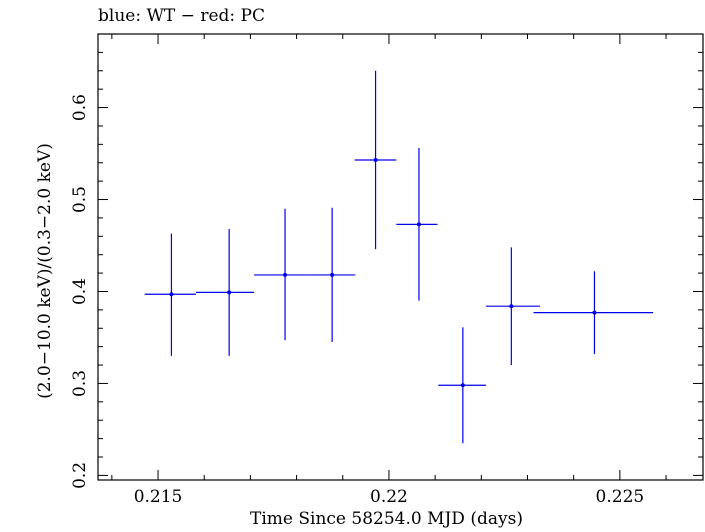 The width and height of the screenshot is (705, 532). I want to click on y-axis-label: (2.0−10.0 keV)/(0.3−2.0 keV), so click(45, 271).